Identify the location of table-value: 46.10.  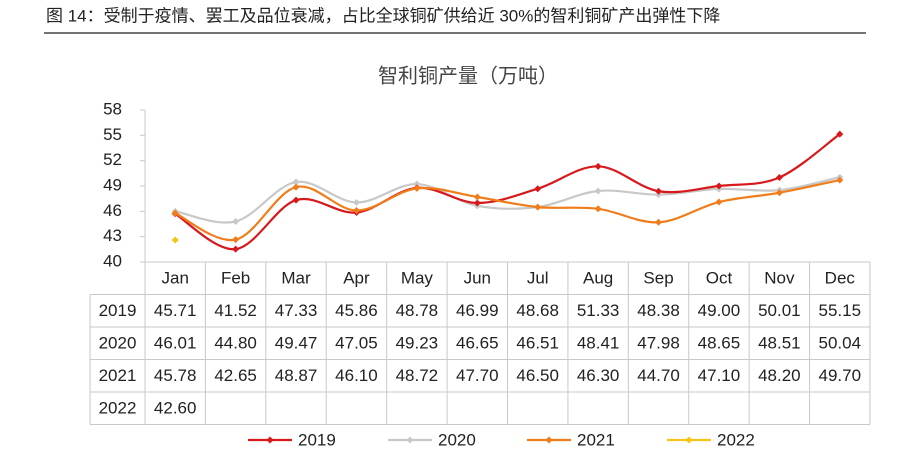
(356, 375).